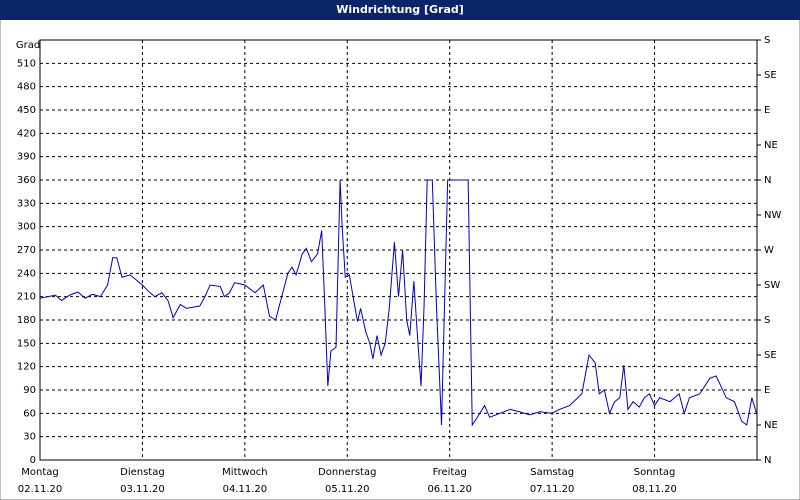 This screenshot has height=500, width=800. Describe the element at coordinates (347, 489) in the screenshot. I see `x-tick-date: 05.11.20` at that location.